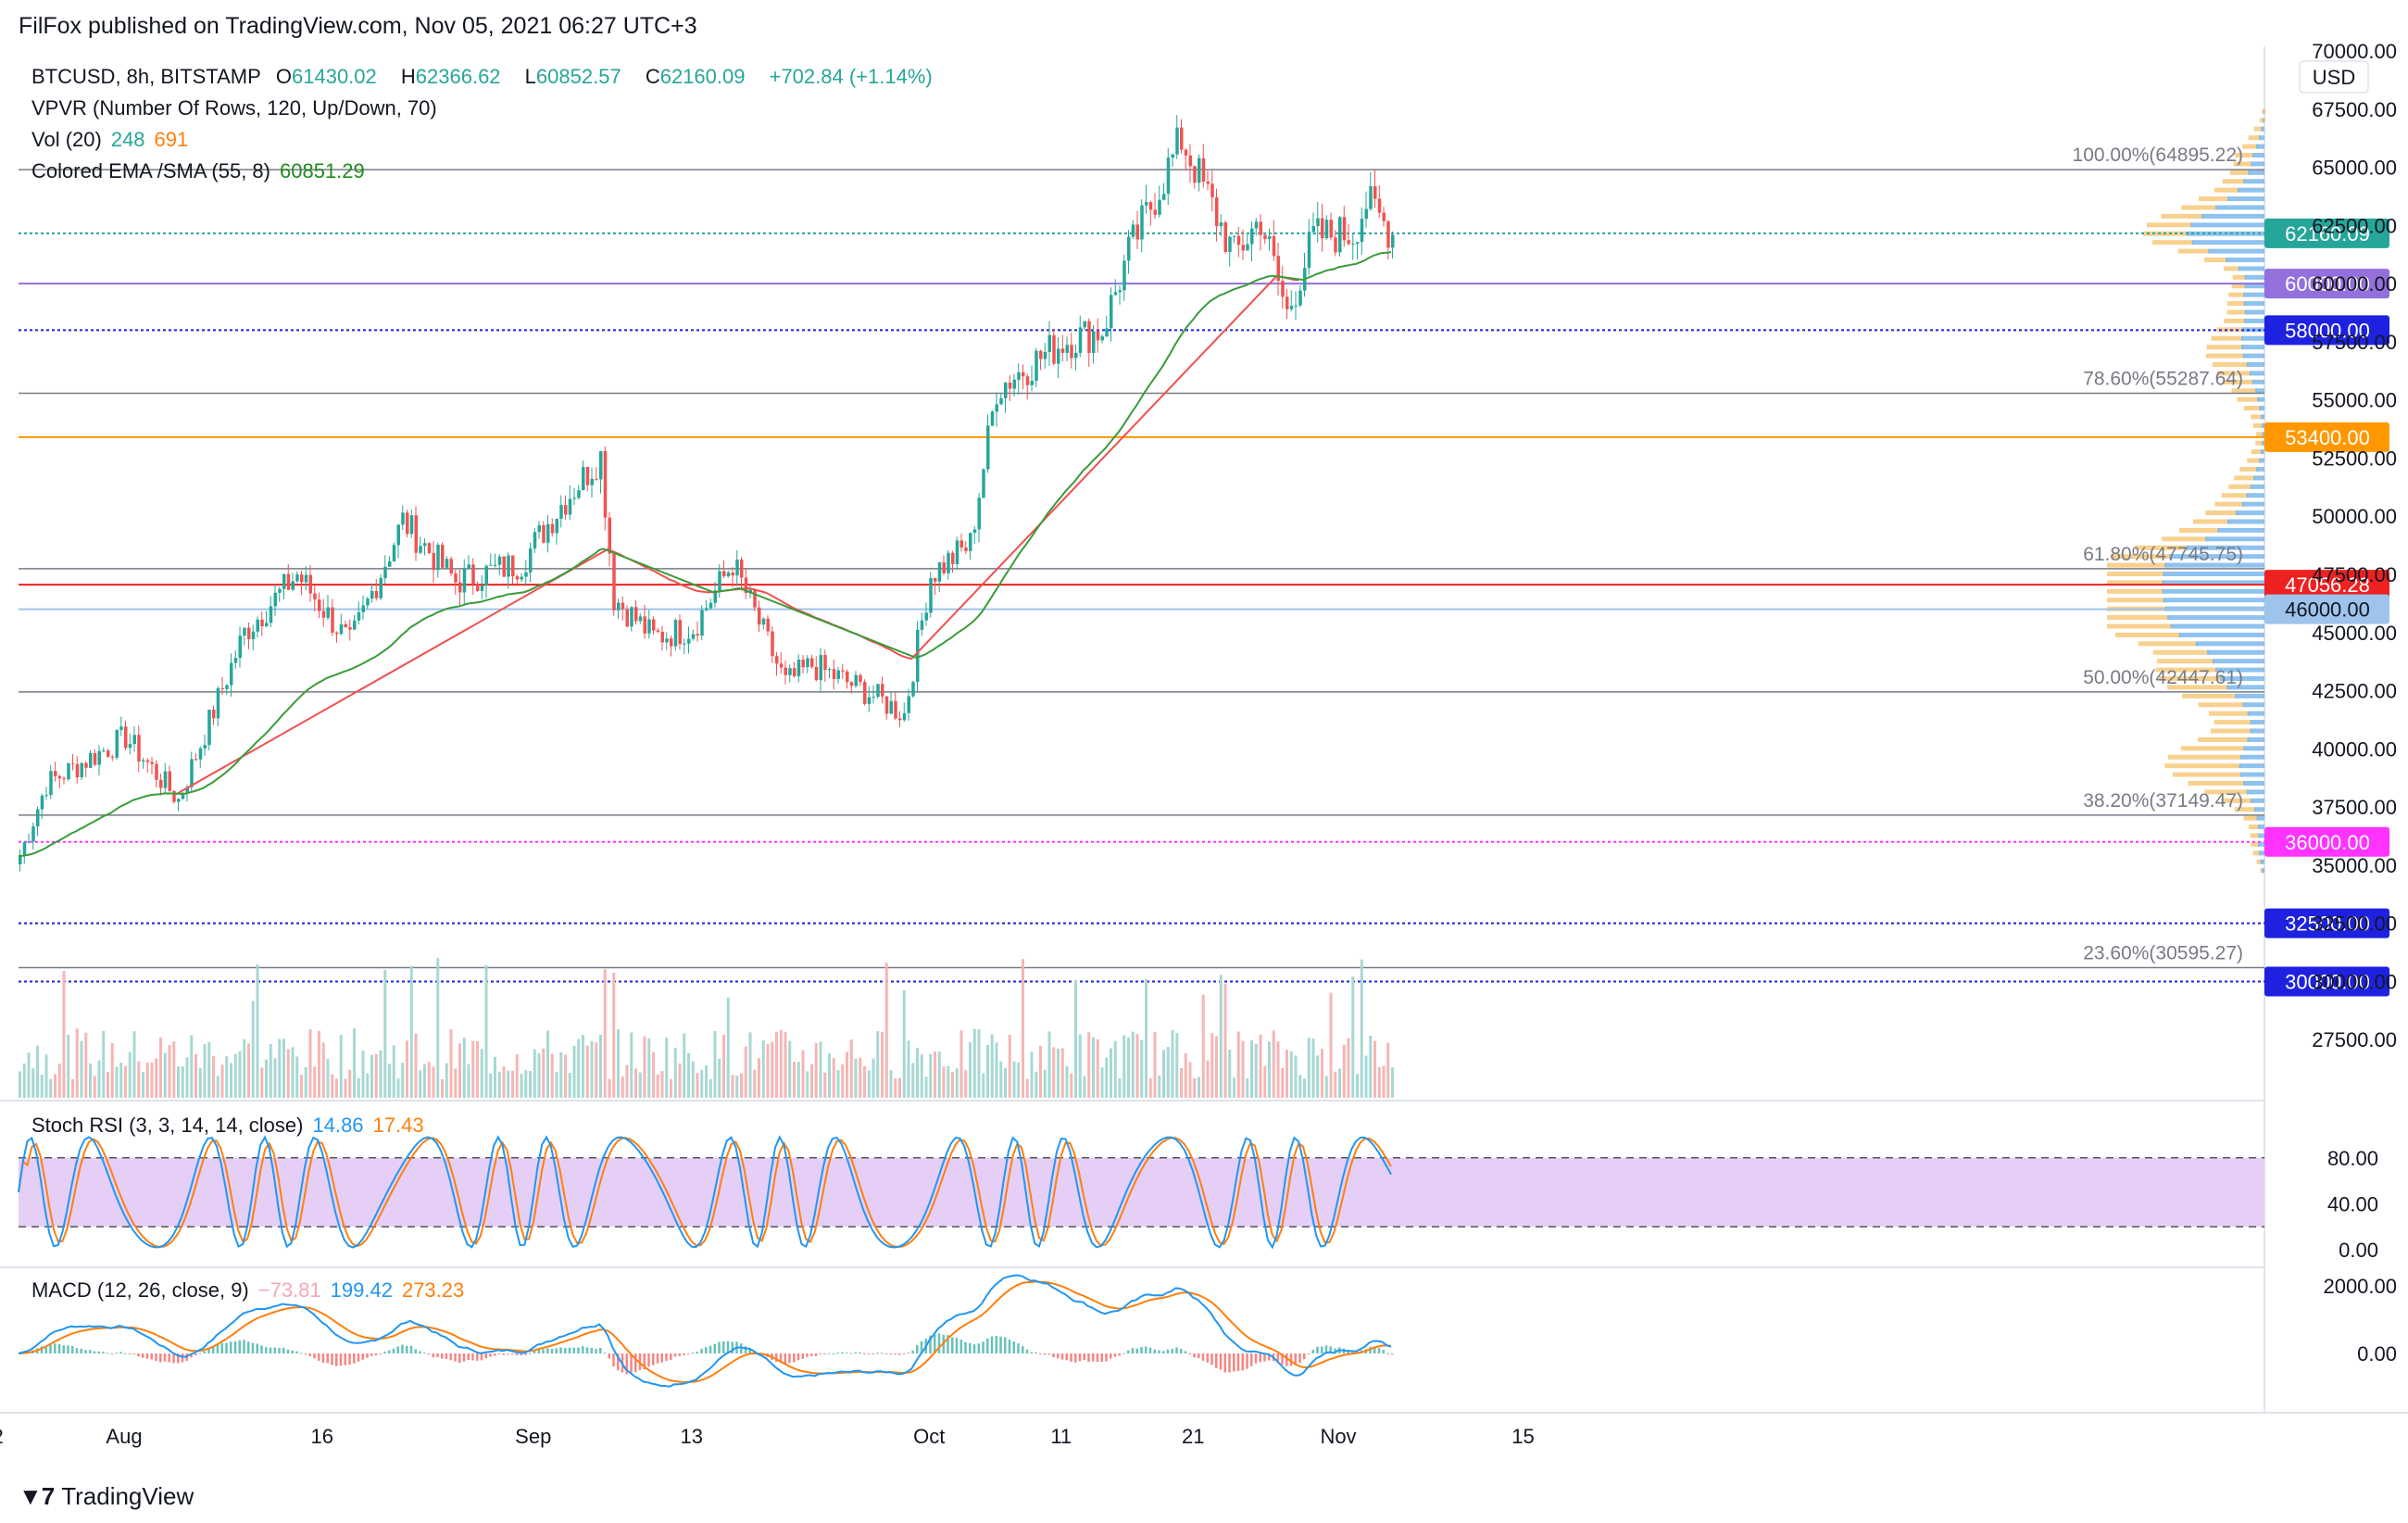 This screenshot has width=2408, height=1523. What do you see at coordinates (106, 1496) in the screenshot?
I see `tradingview-footer: ▼7 TradingView` at bounding box center [106, 1496].